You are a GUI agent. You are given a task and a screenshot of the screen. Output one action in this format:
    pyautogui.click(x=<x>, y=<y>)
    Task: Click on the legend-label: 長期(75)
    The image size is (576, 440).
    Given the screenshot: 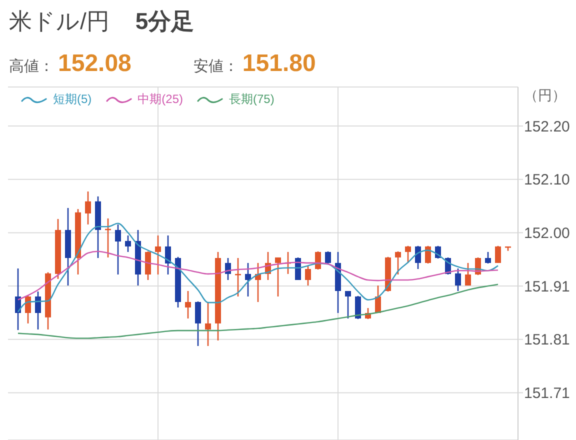 What is the action you would take?
    pyautogui.click(x=251, y=99)
    